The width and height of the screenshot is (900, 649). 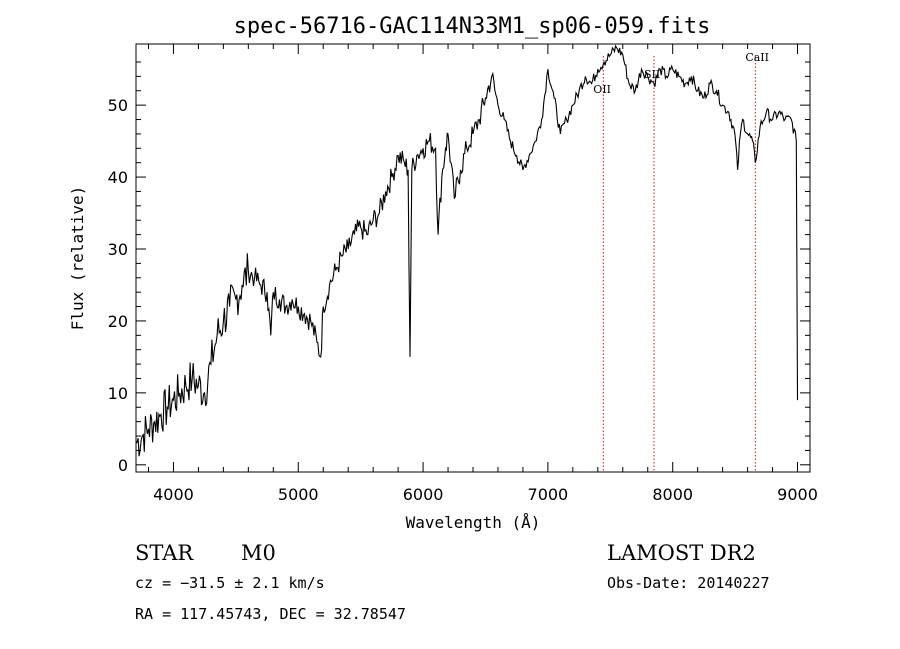 What do you see at coordinates (672, 494) in the screenshot?
I see `x-tick-label: 8000` at bounding box center [672, 494].